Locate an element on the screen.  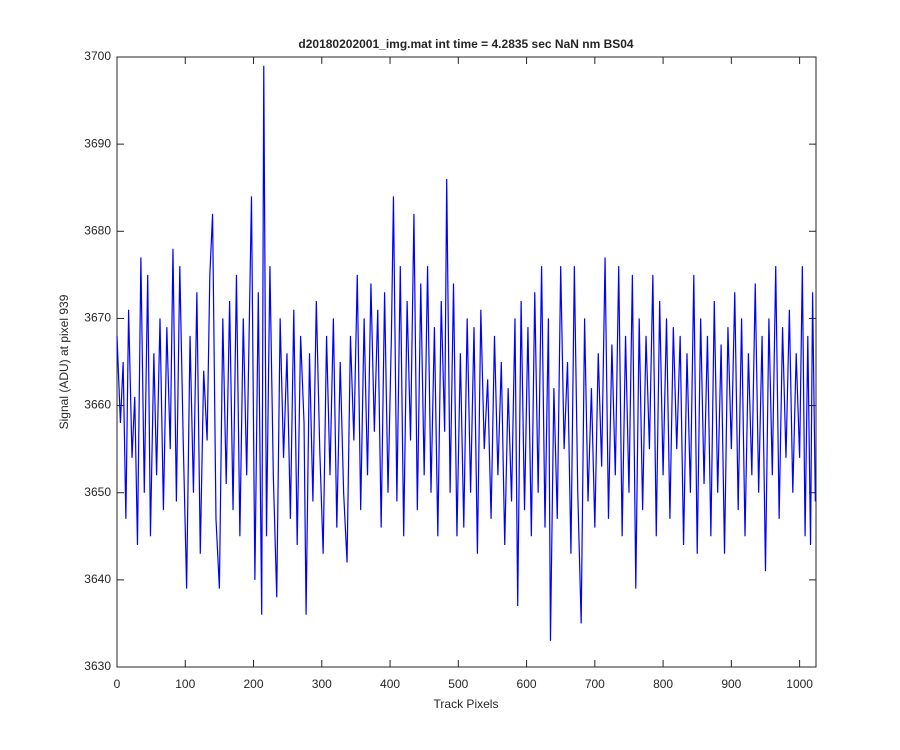
x-tick-label: 1000 is located at coordinates (799, 684).